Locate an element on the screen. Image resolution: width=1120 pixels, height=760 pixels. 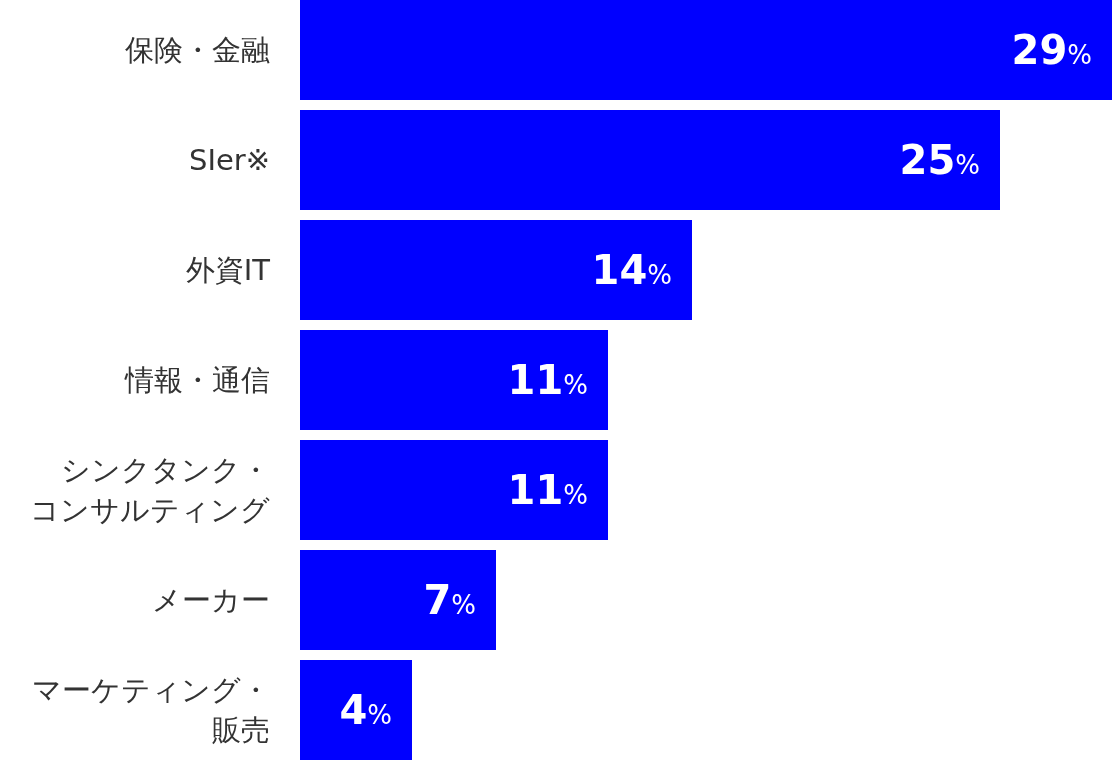
y-tick-label: SIer※ is located at coordinates (229, 160).